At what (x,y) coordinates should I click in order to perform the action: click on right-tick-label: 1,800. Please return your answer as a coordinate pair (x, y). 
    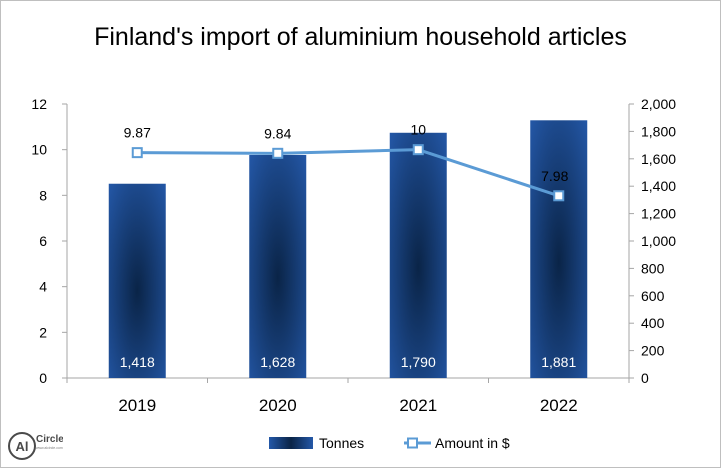
    Looking at the image, I should click on (658, 131).